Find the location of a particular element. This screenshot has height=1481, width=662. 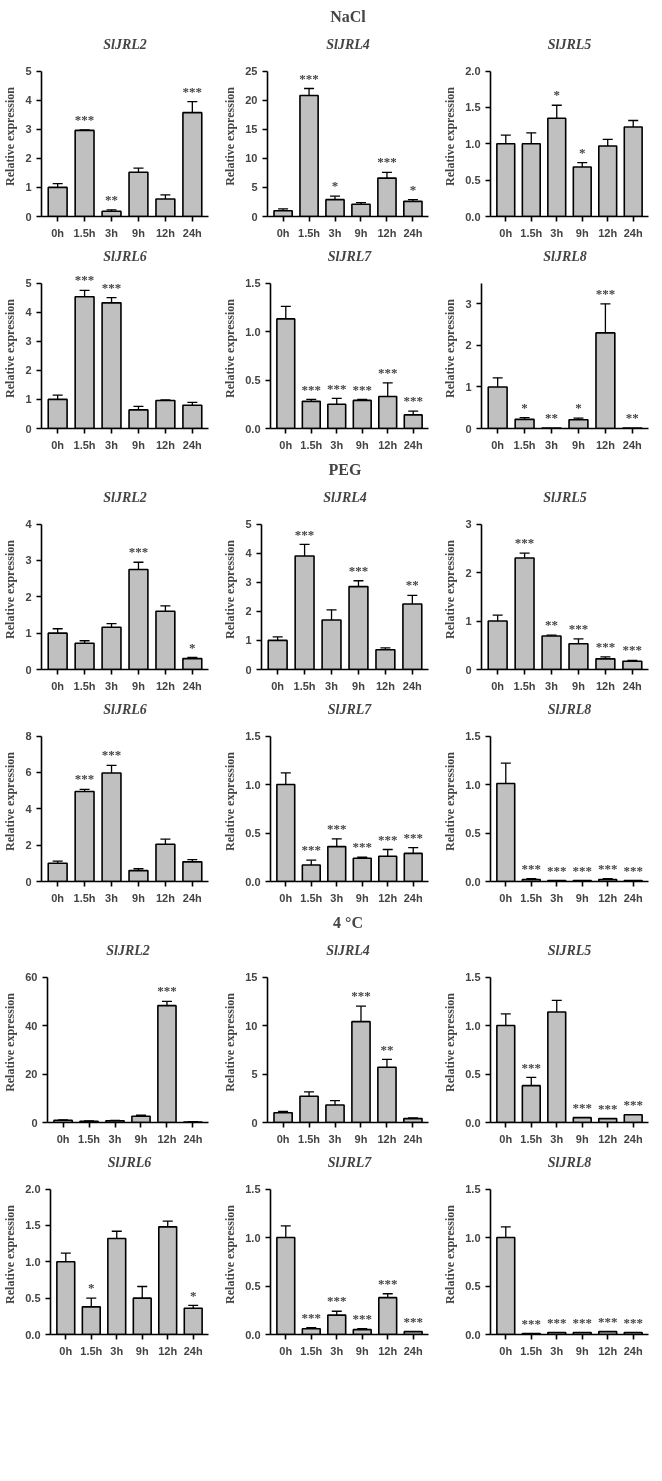

chart-title: SlJRL7 is located at coordinates (350, 709).